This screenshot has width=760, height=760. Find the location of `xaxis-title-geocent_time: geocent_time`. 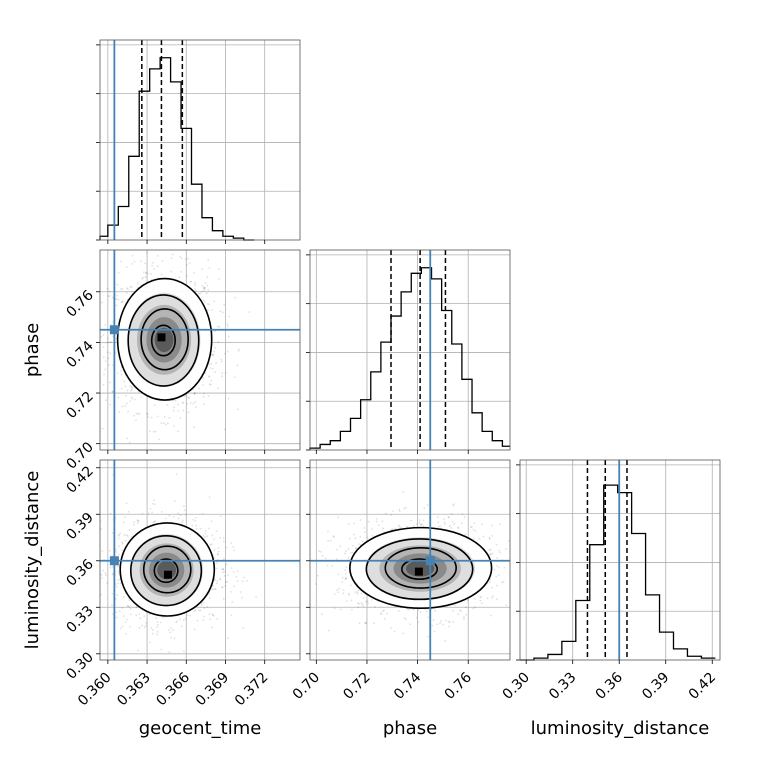

xaxis-title-geocent_time: geocent_time is located at coordinates (200, 728).